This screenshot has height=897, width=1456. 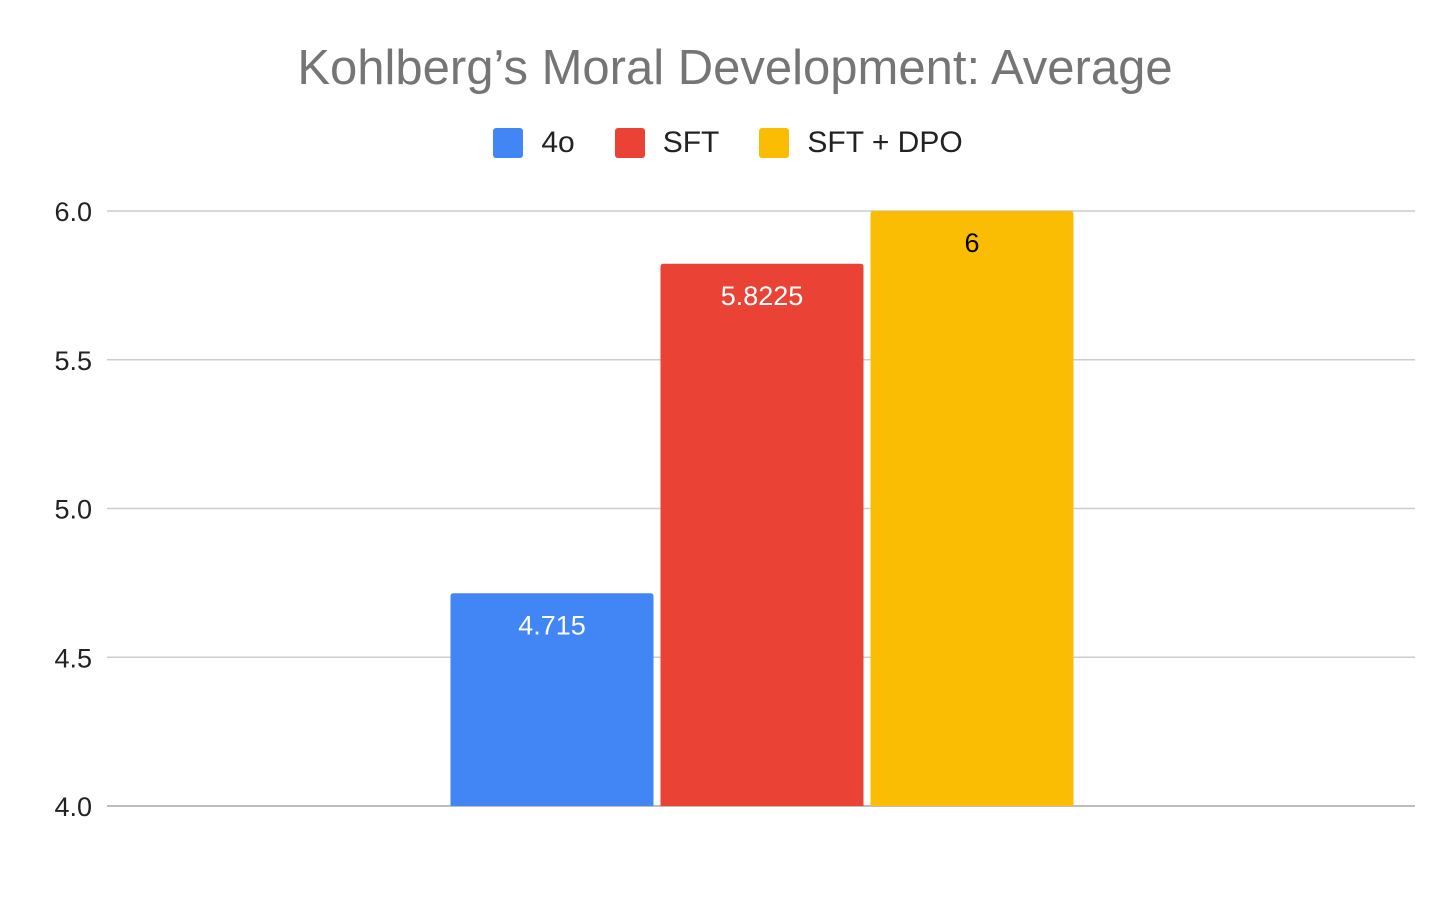 I want to click on legend-swatch-4o, so click(x=508, y=143).